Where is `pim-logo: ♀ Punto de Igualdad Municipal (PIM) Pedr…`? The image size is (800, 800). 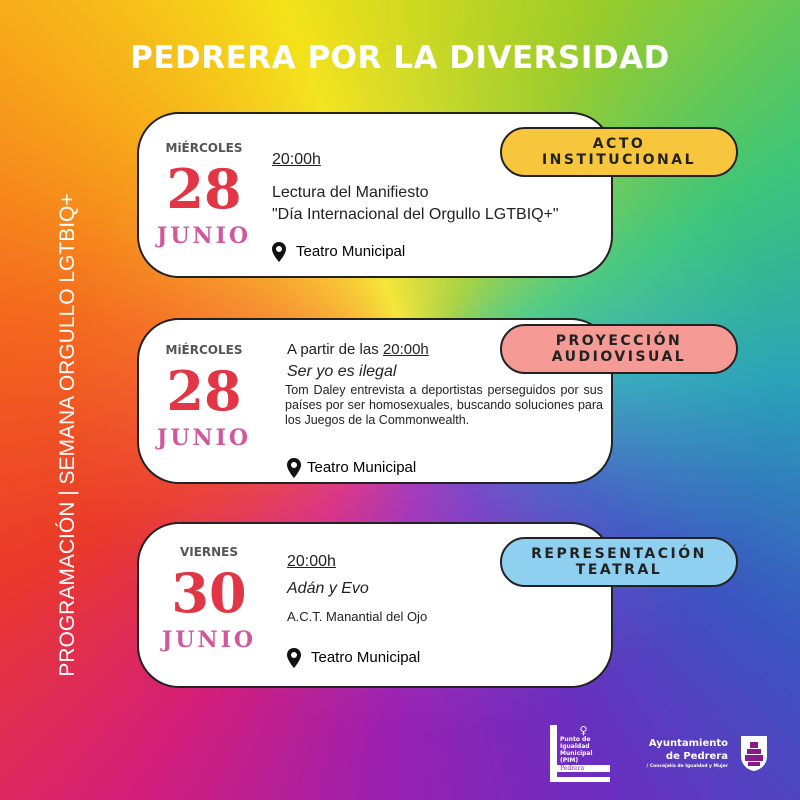
pim-logo: ♀ Punto de Igualdad Municipal (PIM) Pedr… is located at coordinates (580, 753).